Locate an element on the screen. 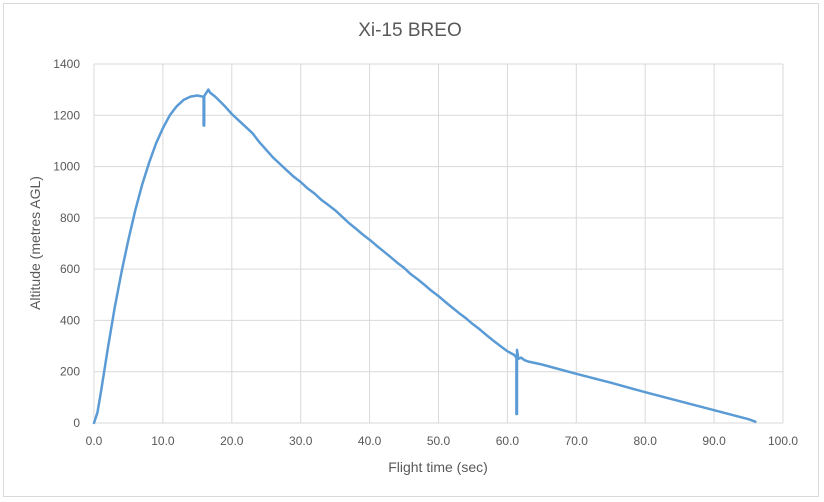  x-tick-label: 30.0 is located at coordinates (301, 441).